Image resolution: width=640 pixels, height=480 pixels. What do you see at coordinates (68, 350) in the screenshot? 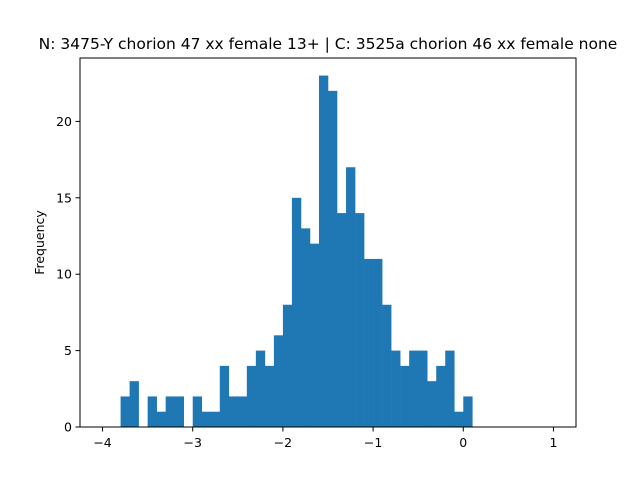
I see `y-tick-label: 5` at bounding box center [68, 350].